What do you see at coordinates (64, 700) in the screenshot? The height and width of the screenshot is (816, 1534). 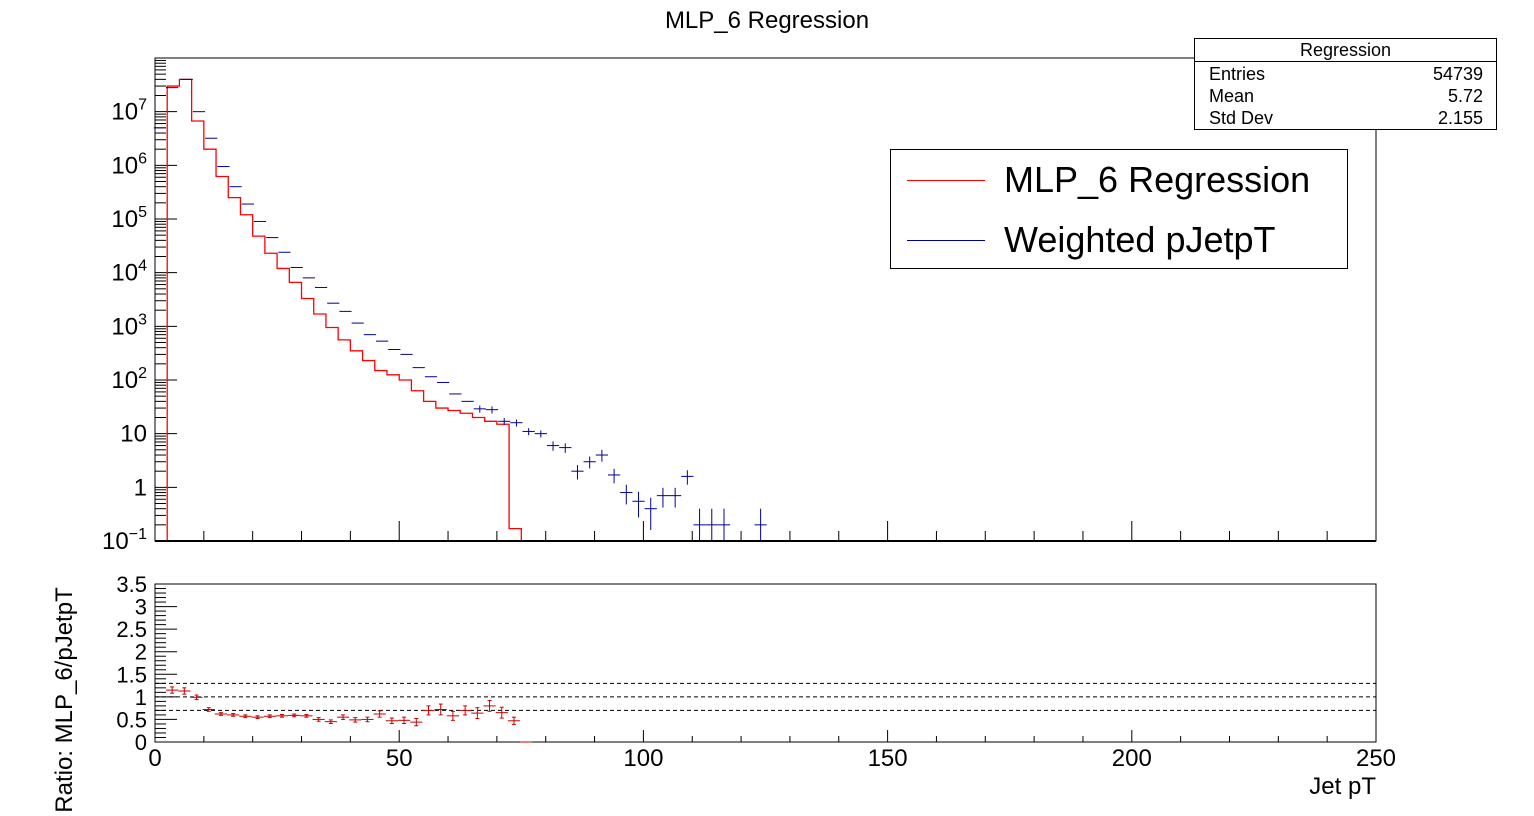 I see `y-axis-label: Ratio: MLP_6/pJetpT` at bounding box center [64, 700].